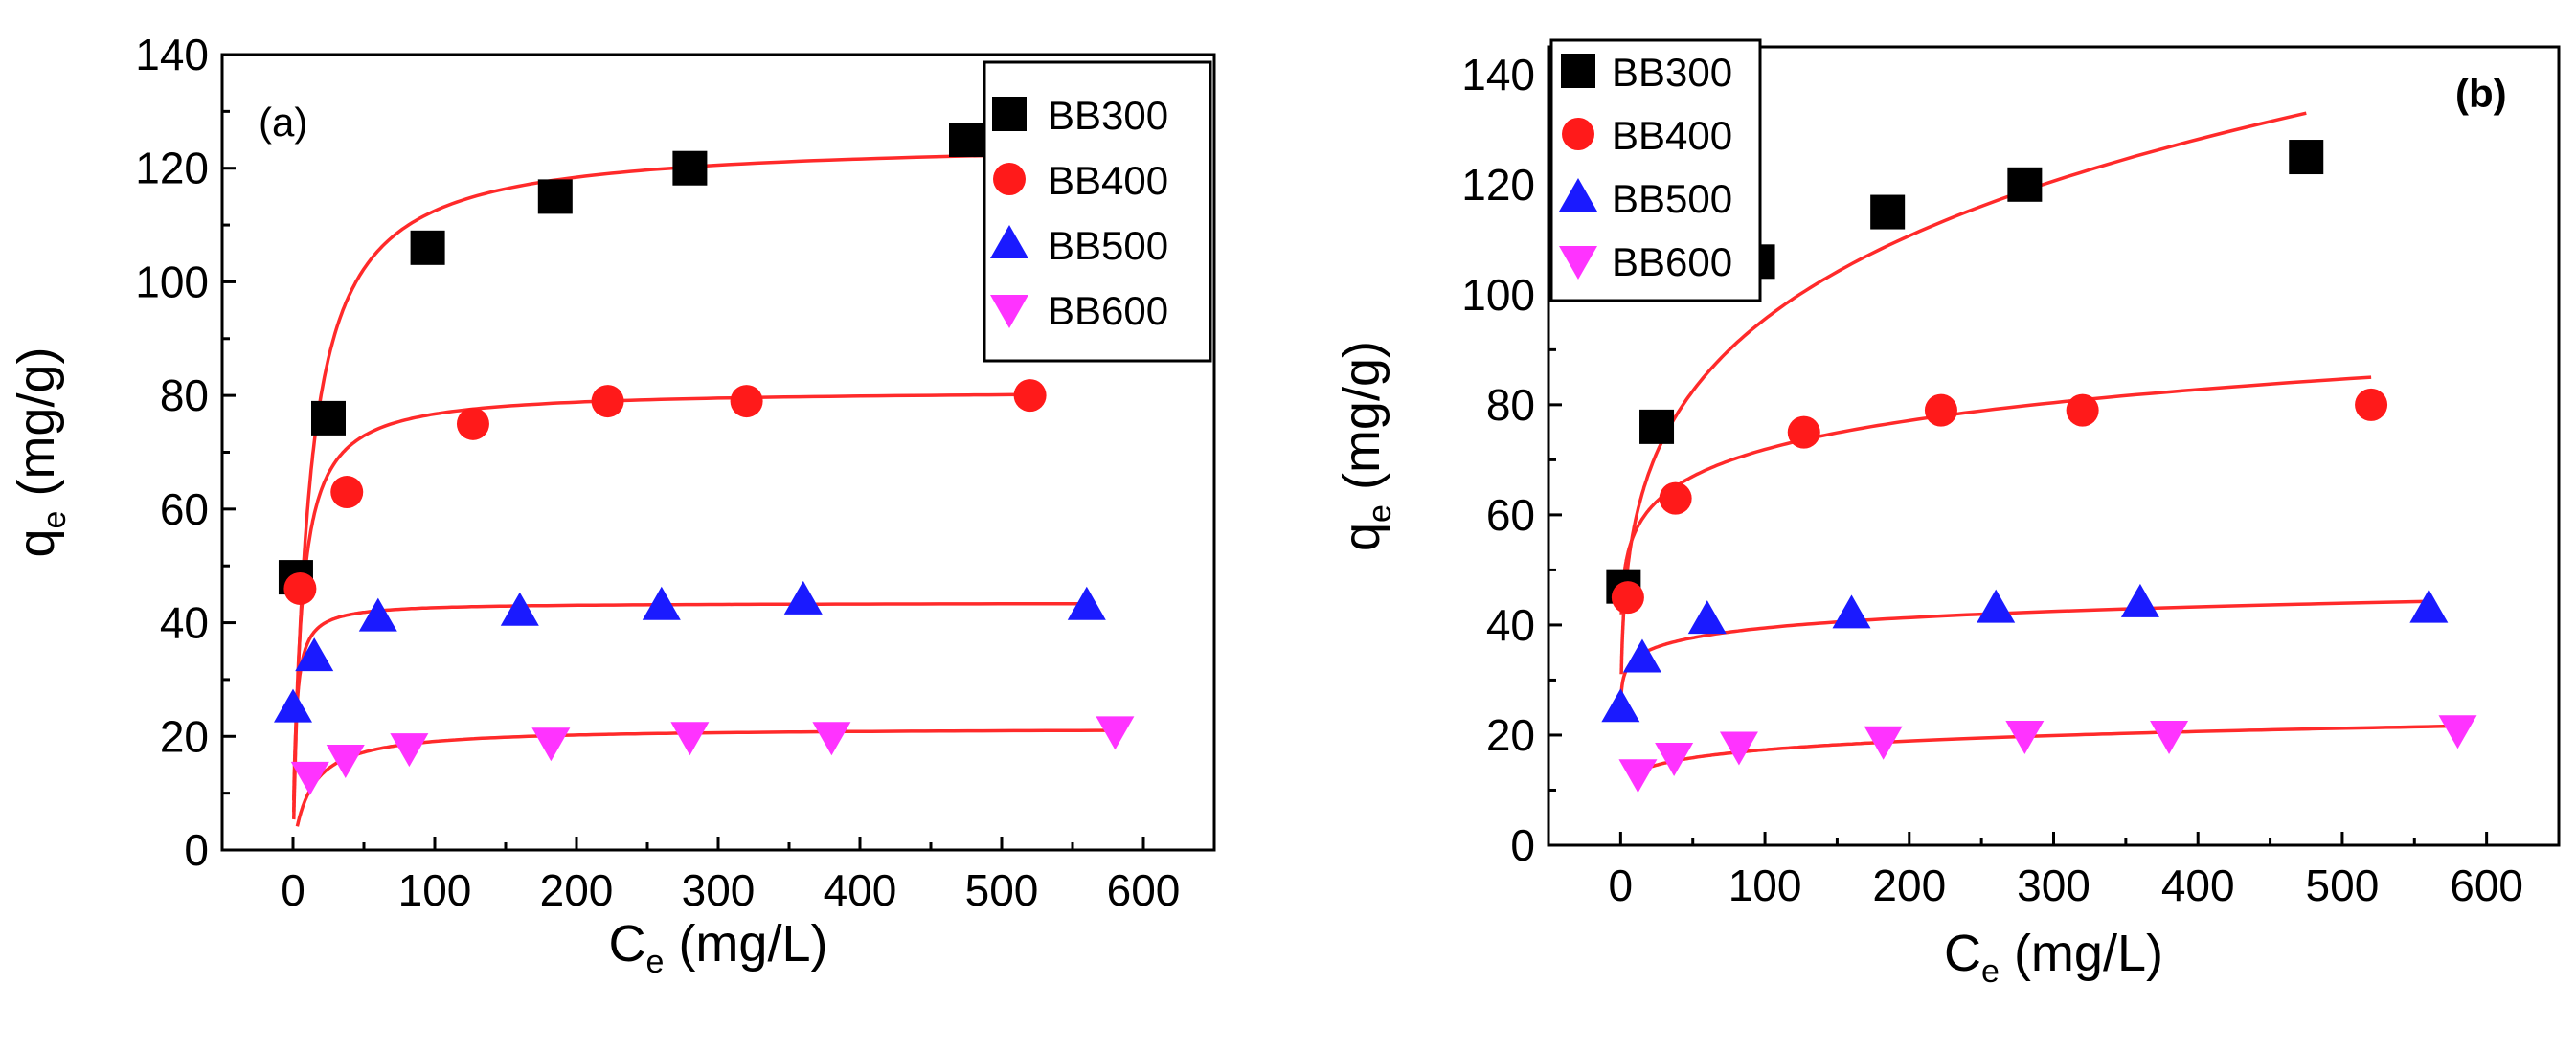 The width and height of the screenshot is (2576, 1051). What do you see at coordinates (2053, 885) in the screenshot?
I see `x-tick-label: 300` at bounding box center [2053, 885].